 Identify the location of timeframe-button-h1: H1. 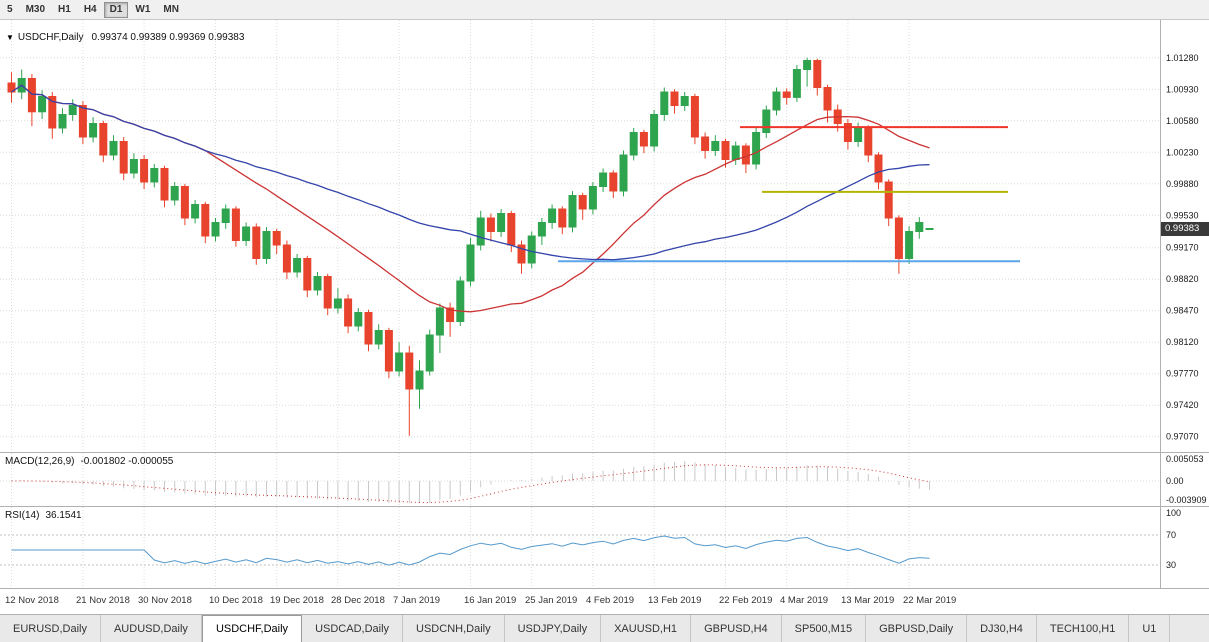
(64, 10).